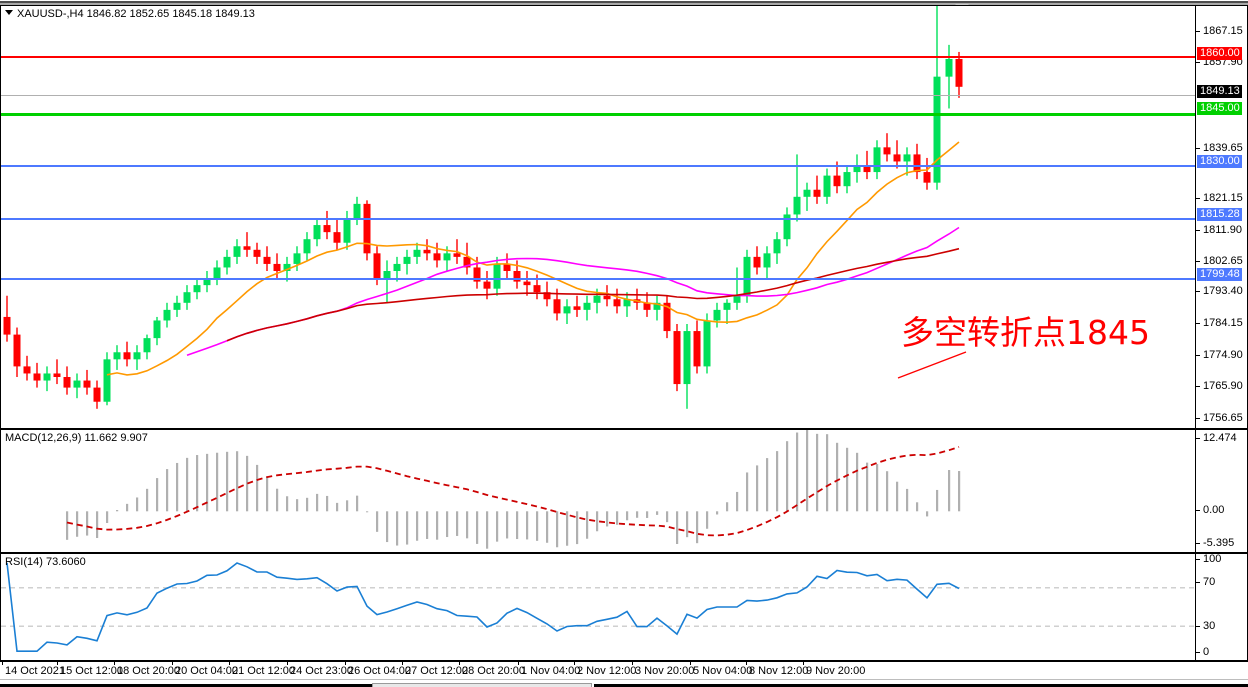  I want to click on macd-tick: 12.474, so click(1216, 438).